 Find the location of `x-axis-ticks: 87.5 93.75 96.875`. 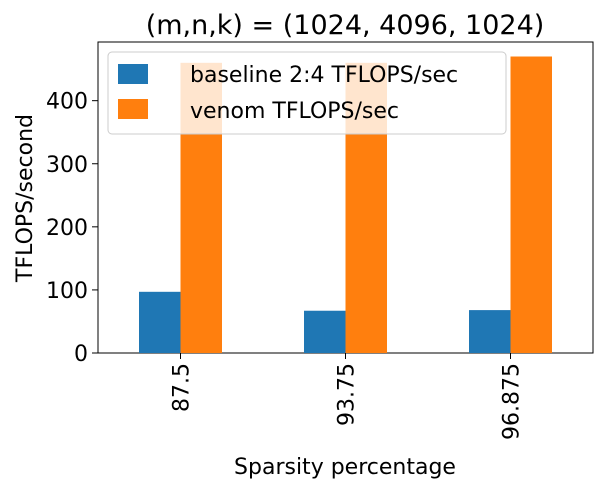

x-axis-ticks: 87.5 93.75 96.875 is located at coordinates (347, 396).